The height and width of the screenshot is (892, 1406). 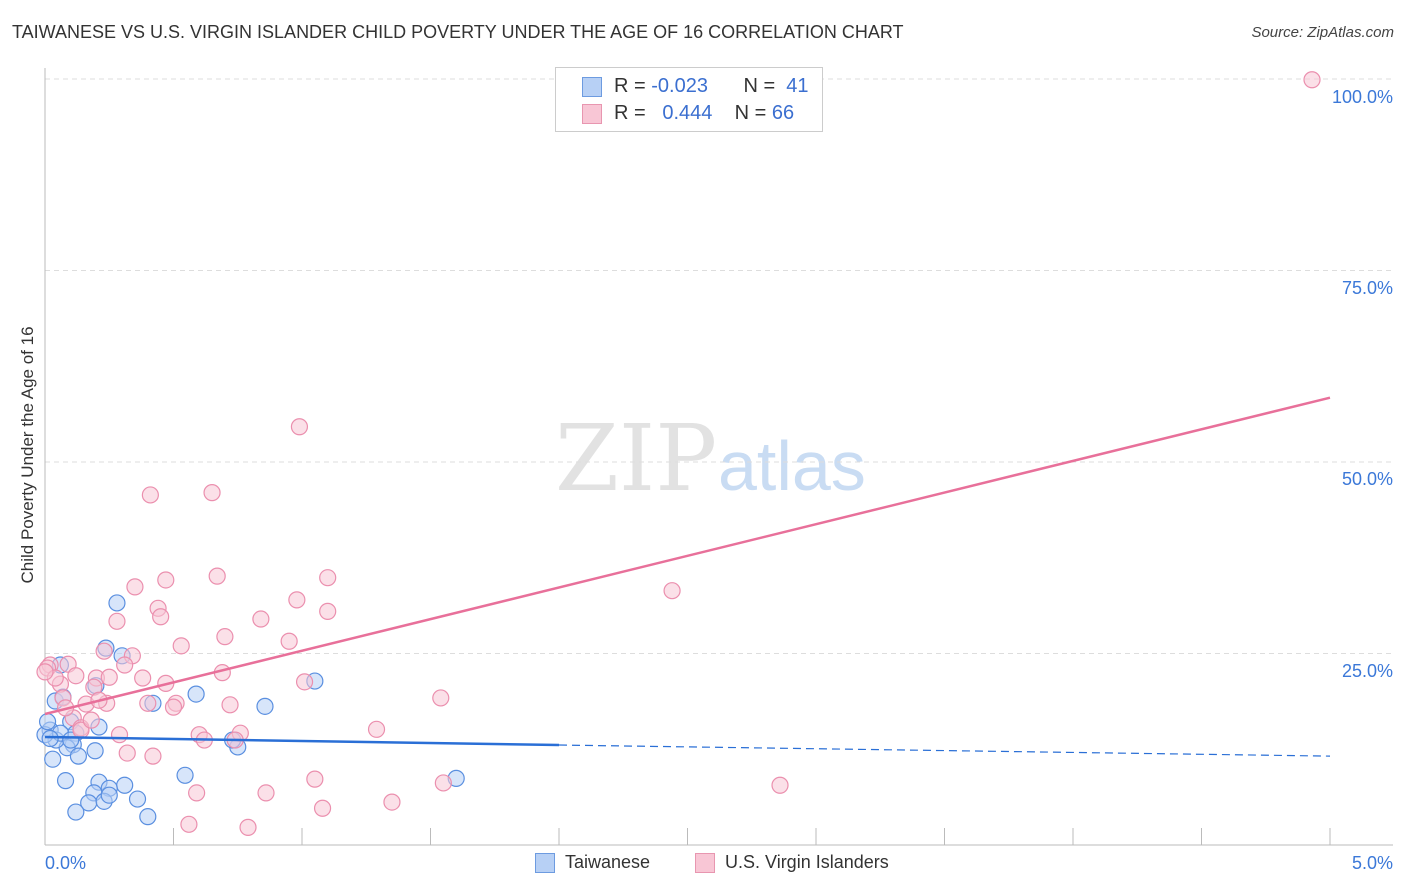 I want to click on x-tick-label: 0.0%, so click(x=66, y=863).